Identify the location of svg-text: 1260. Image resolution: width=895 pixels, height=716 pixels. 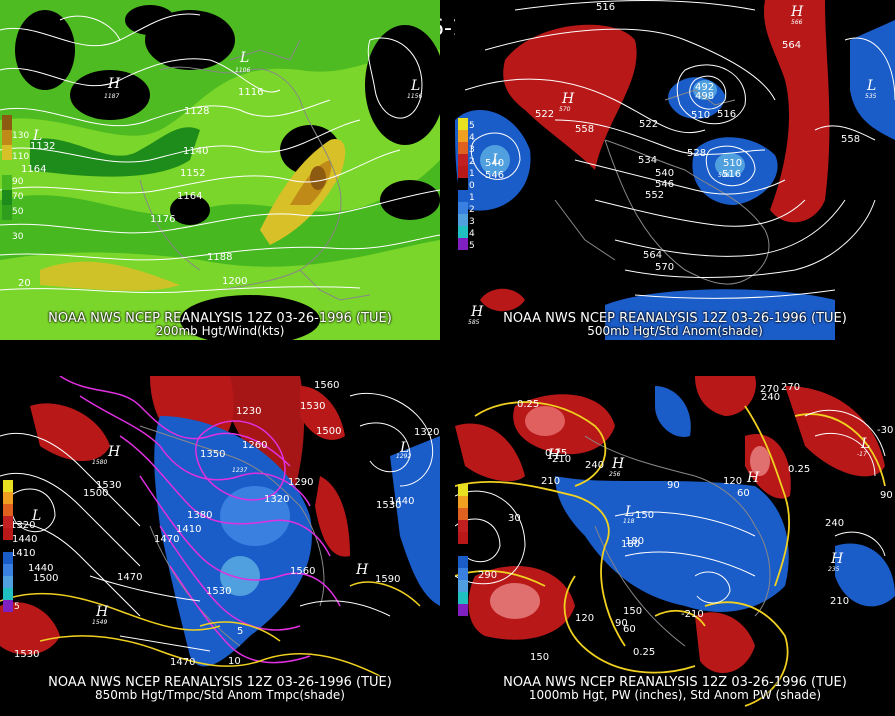
(254, 445).